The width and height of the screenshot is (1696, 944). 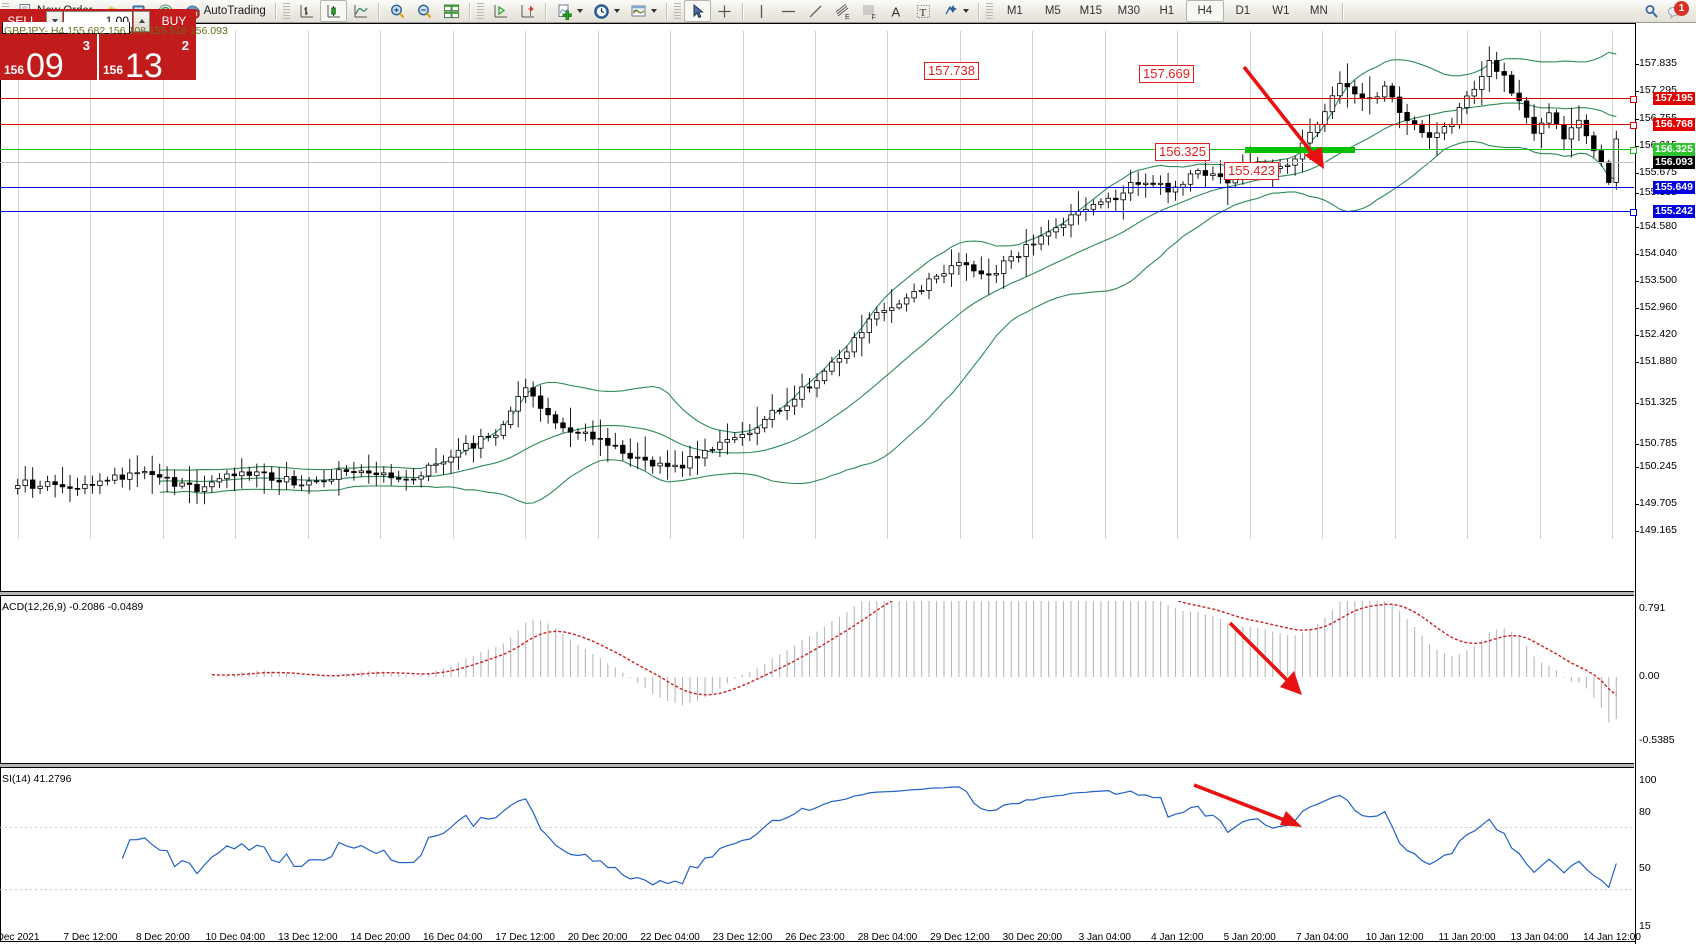 I want to click on auto-scroll-button, so click(x=500, y=11).